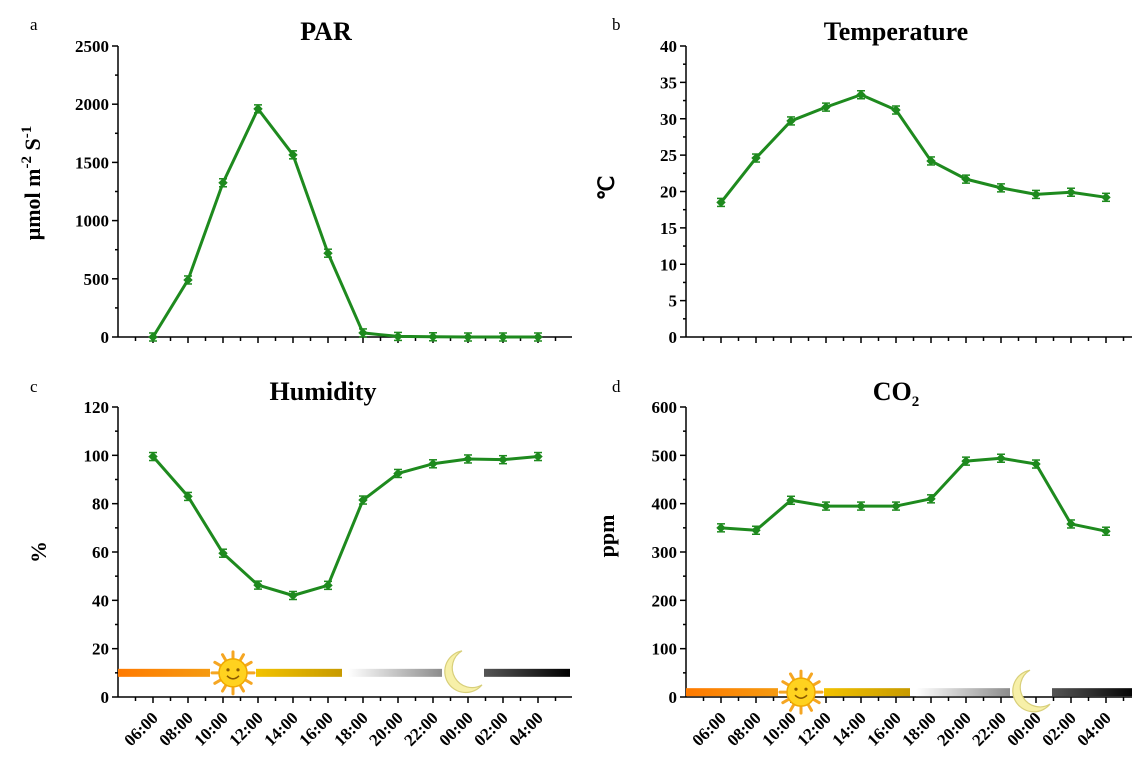  Describe the element at coordinates (665, 600) in the screenshot. I see `y-tick-label: 200` at that location.